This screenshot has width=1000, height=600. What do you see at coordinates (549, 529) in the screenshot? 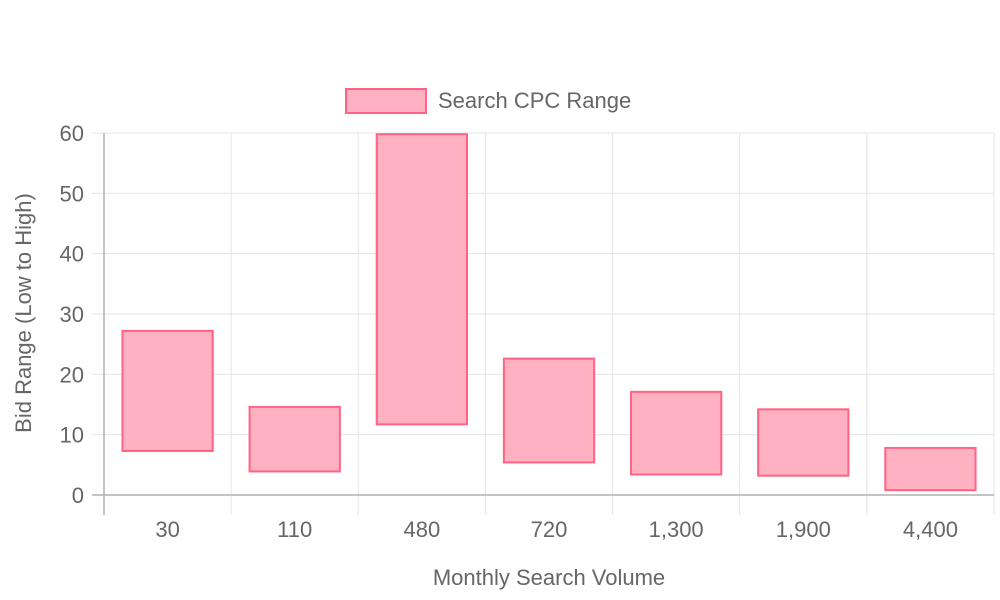
I see `x-tick-label: 720` at bounding box center [549, 529].